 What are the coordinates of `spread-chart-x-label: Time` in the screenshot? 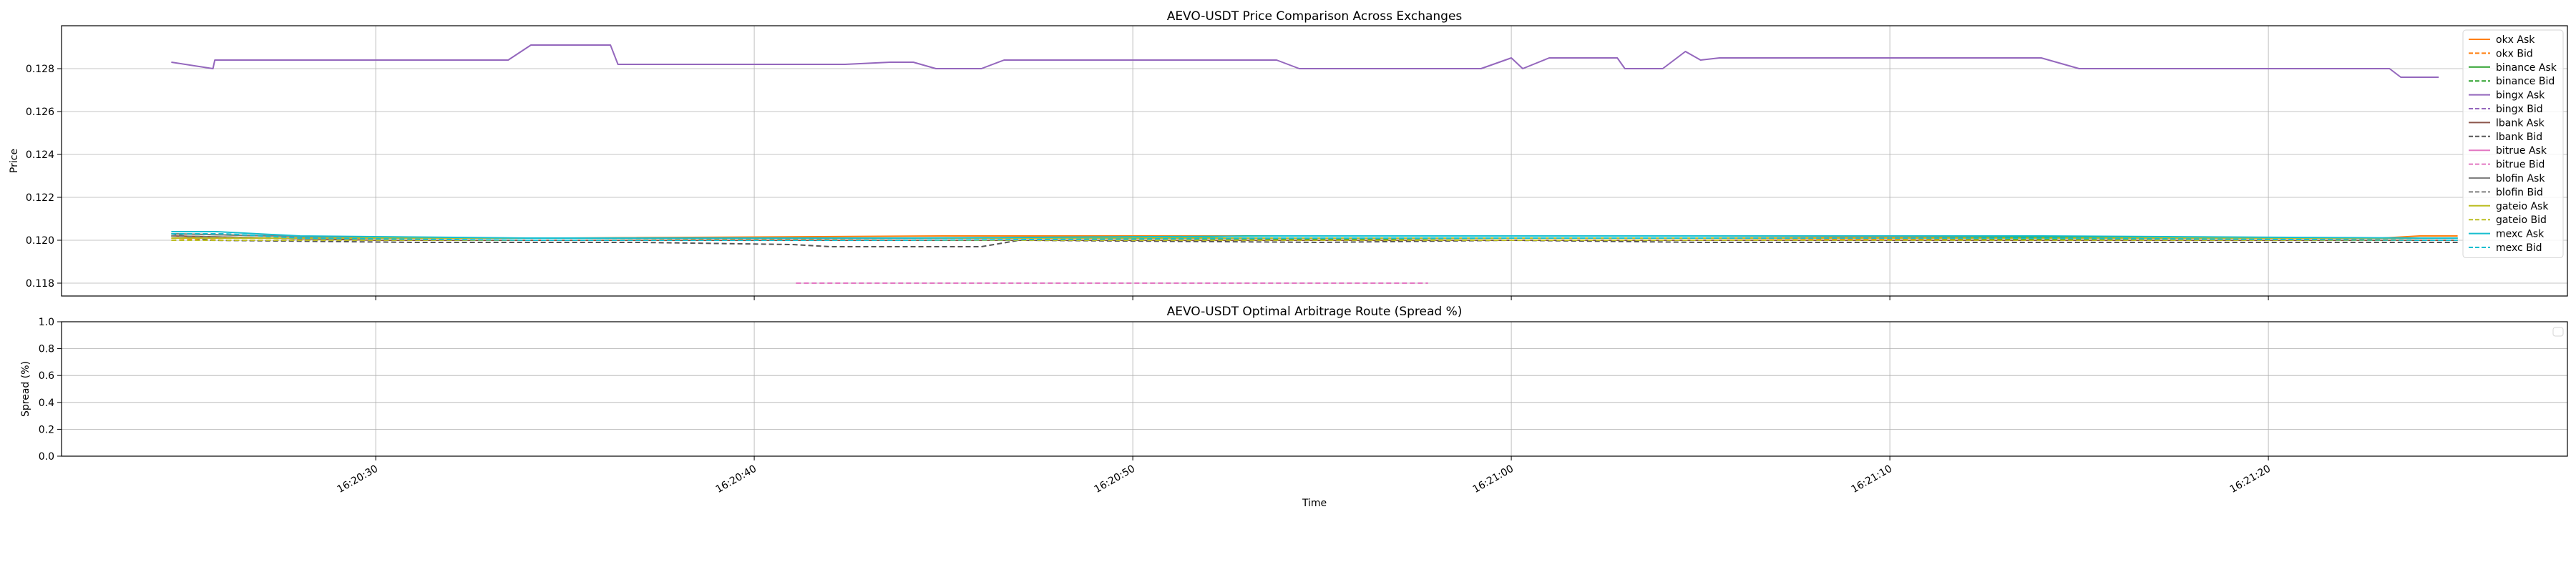 It's located at (1314, 503).